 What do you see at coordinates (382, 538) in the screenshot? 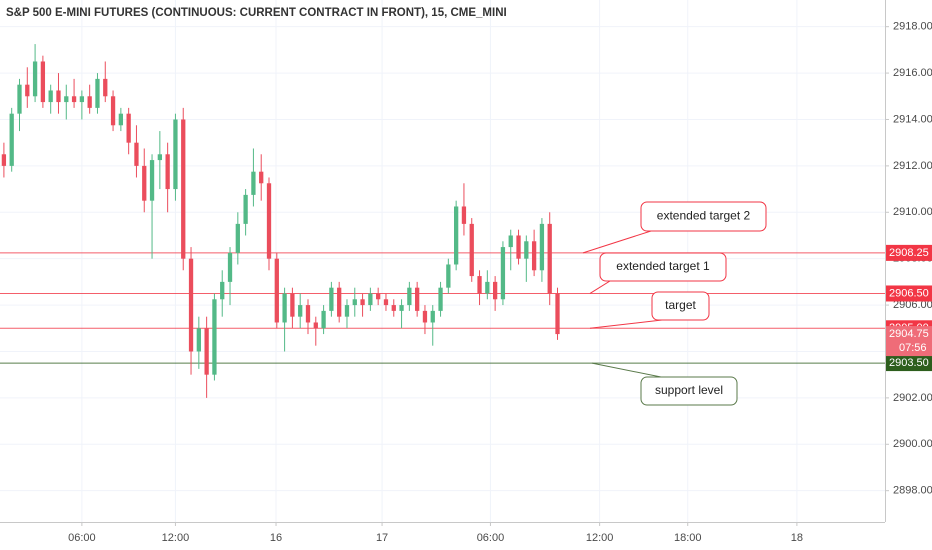
I see `x-tick-label: 17` at bounding box center [382, 538].